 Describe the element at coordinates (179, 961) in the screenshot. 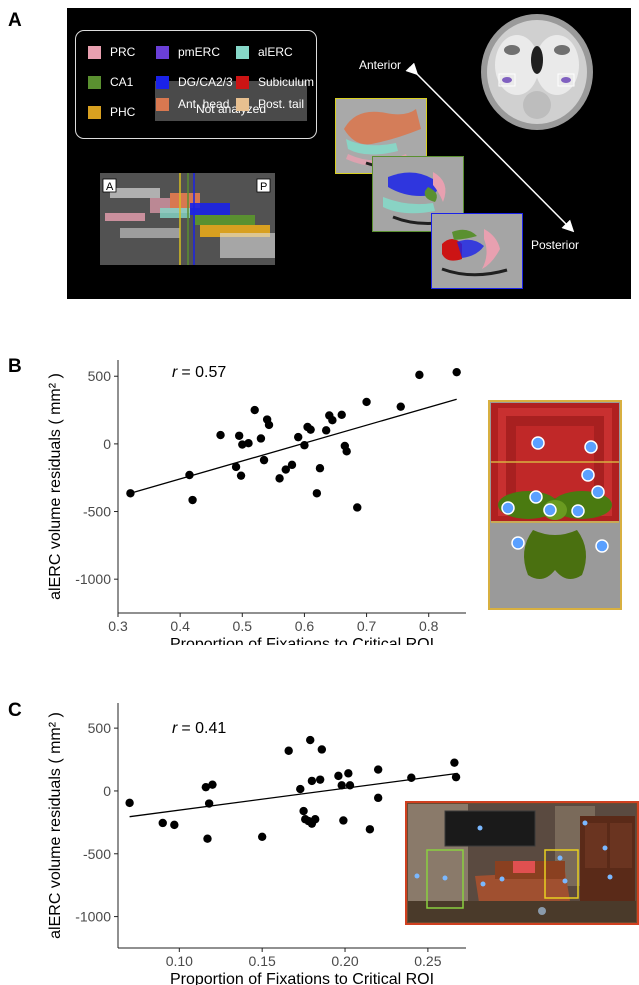

I see `x-tick-label: 0.10` at that location.